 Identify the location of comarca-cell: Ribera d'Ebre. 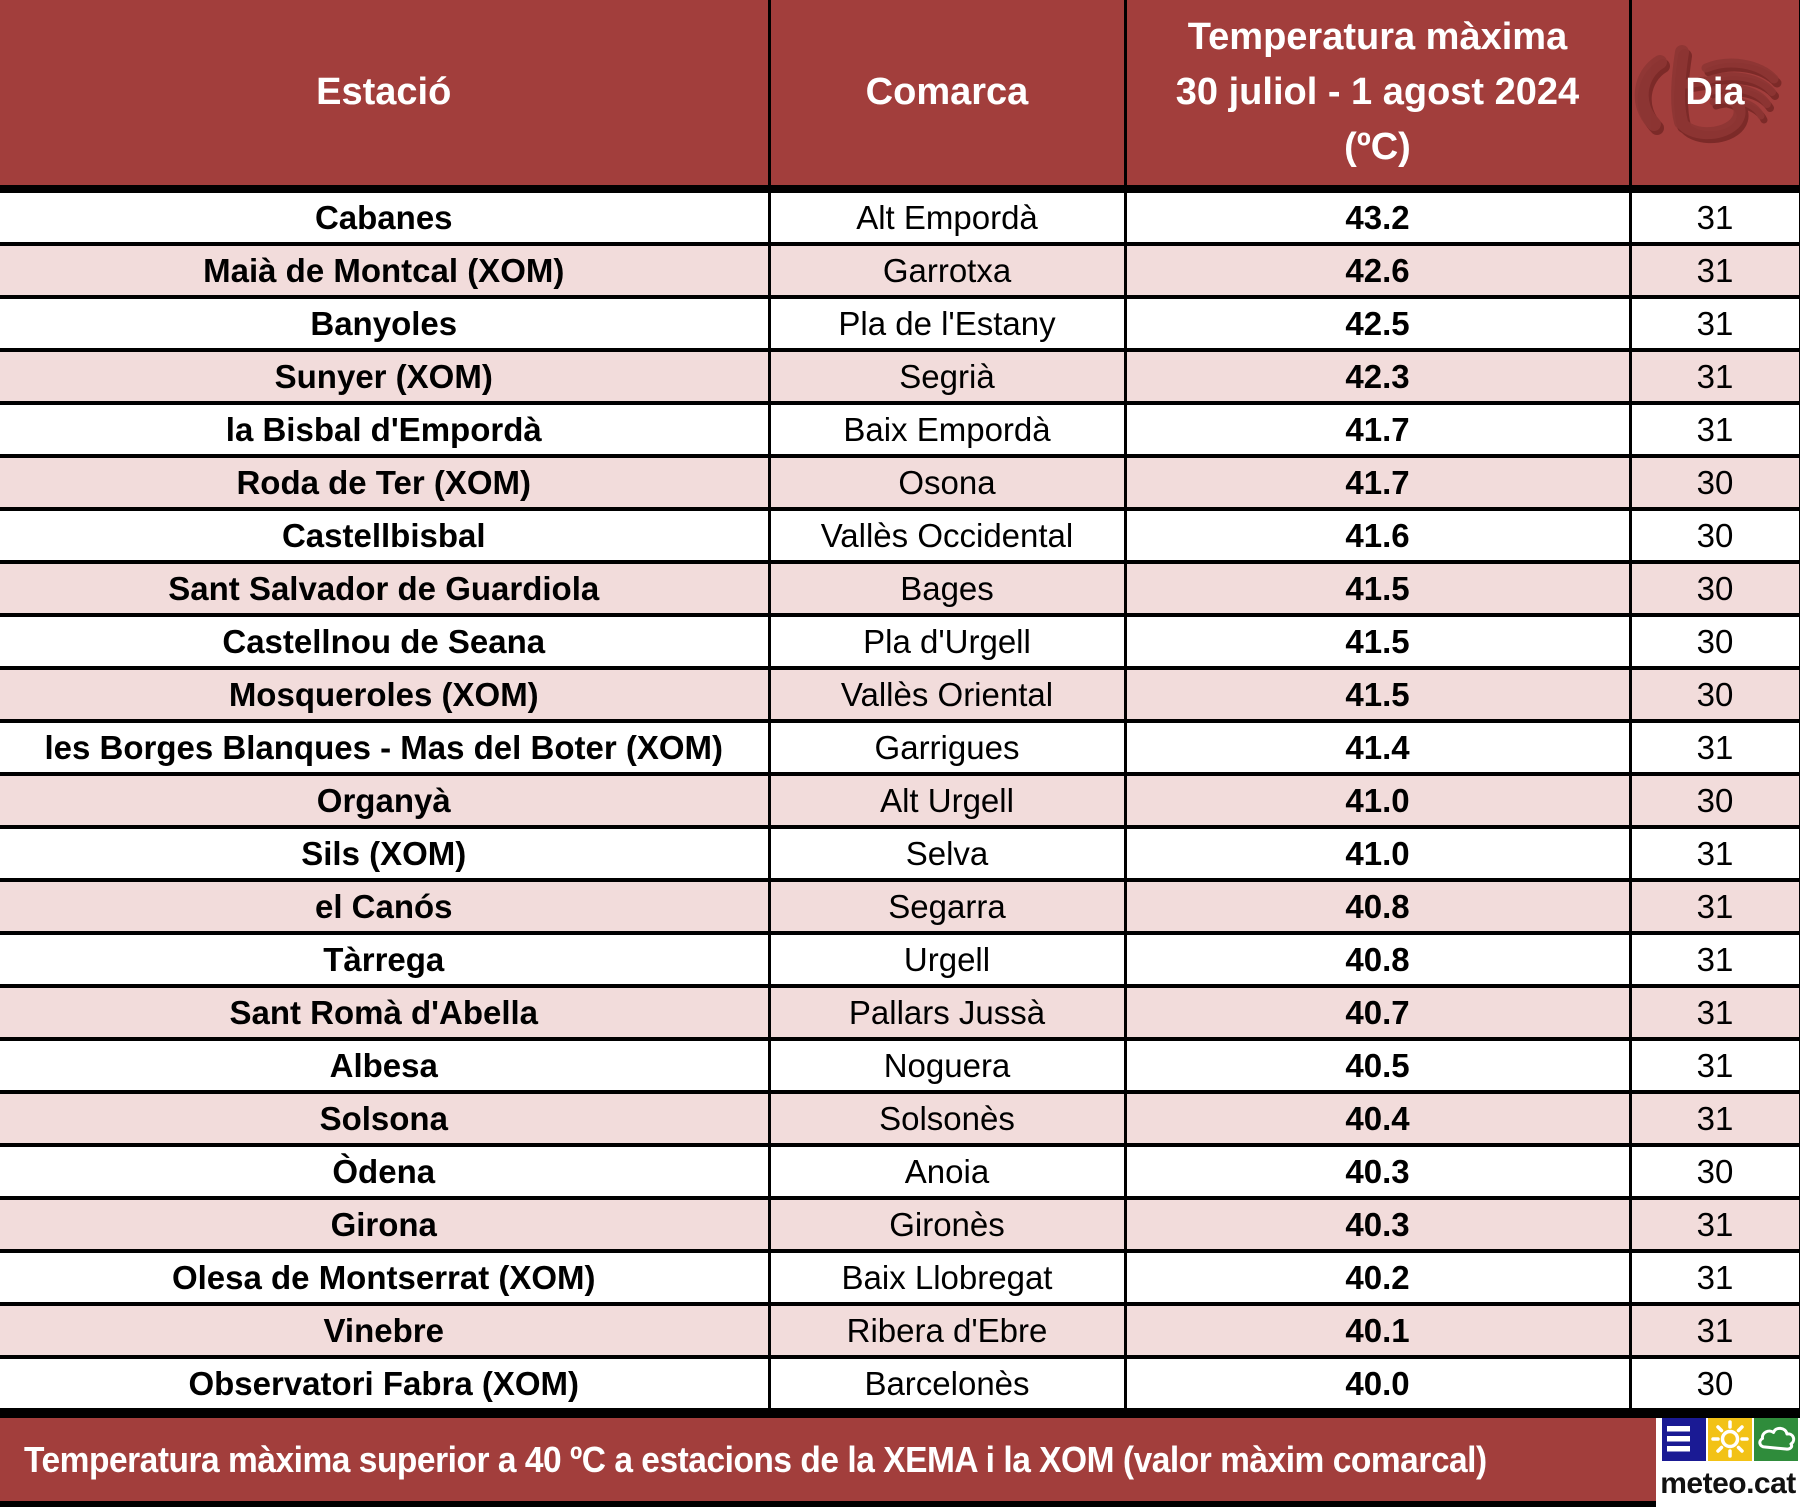
(948, 1331).